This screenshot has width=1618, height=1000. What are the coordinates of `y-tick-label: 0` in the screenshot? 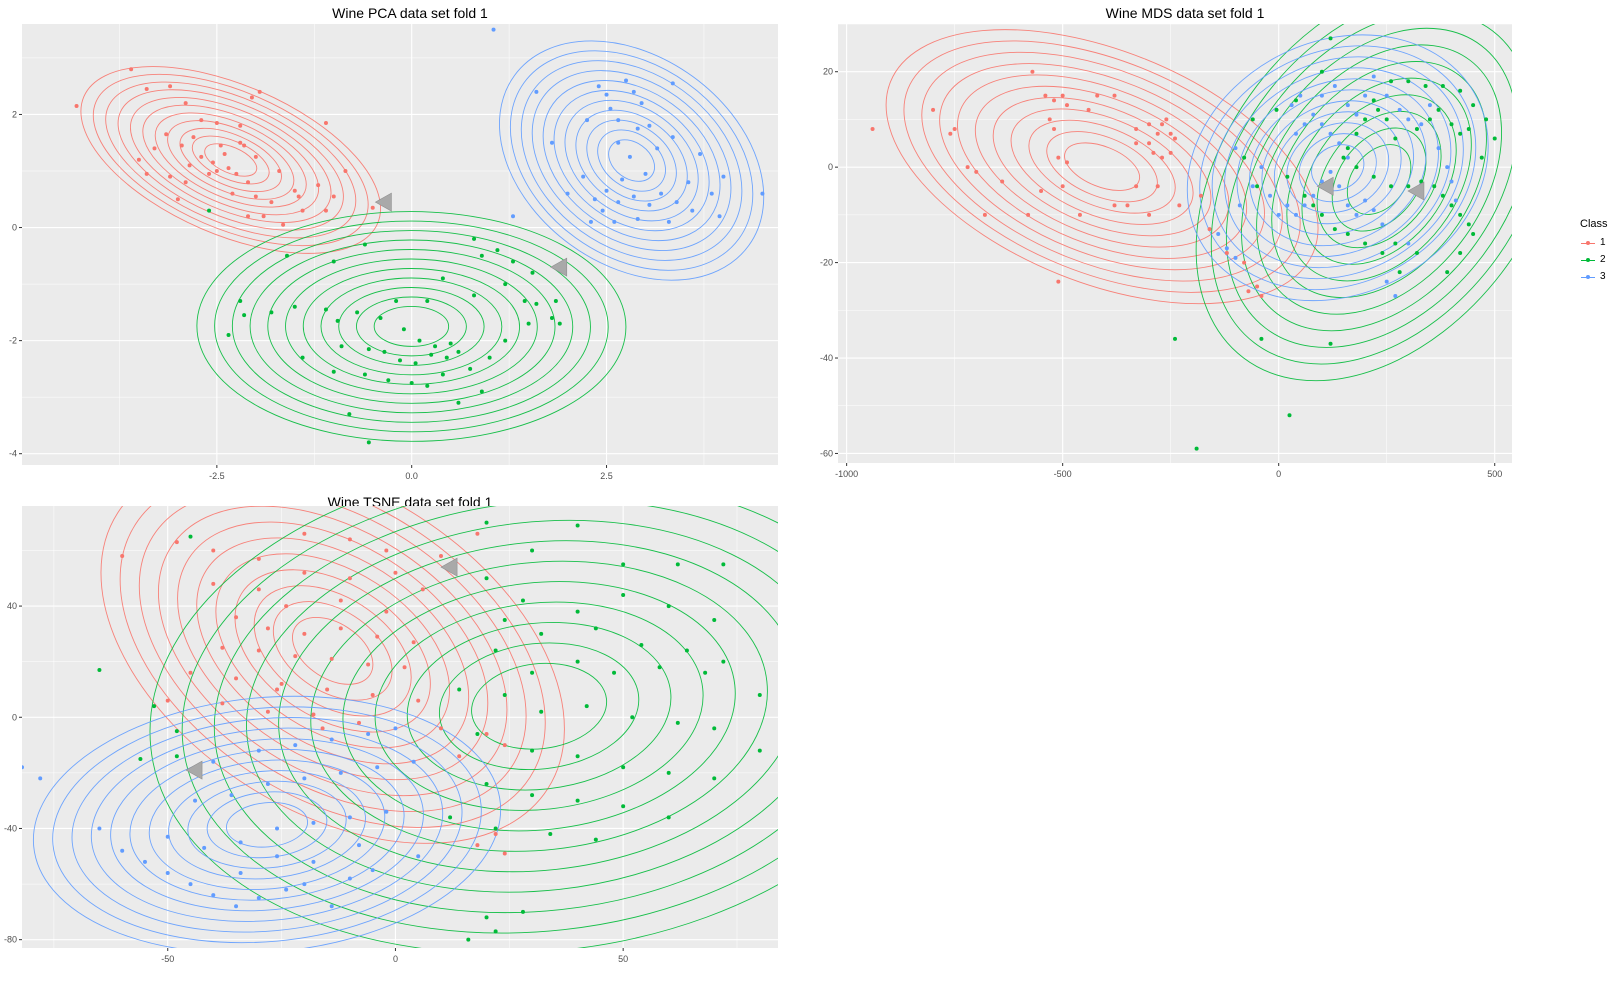 It's located at (14, 228).